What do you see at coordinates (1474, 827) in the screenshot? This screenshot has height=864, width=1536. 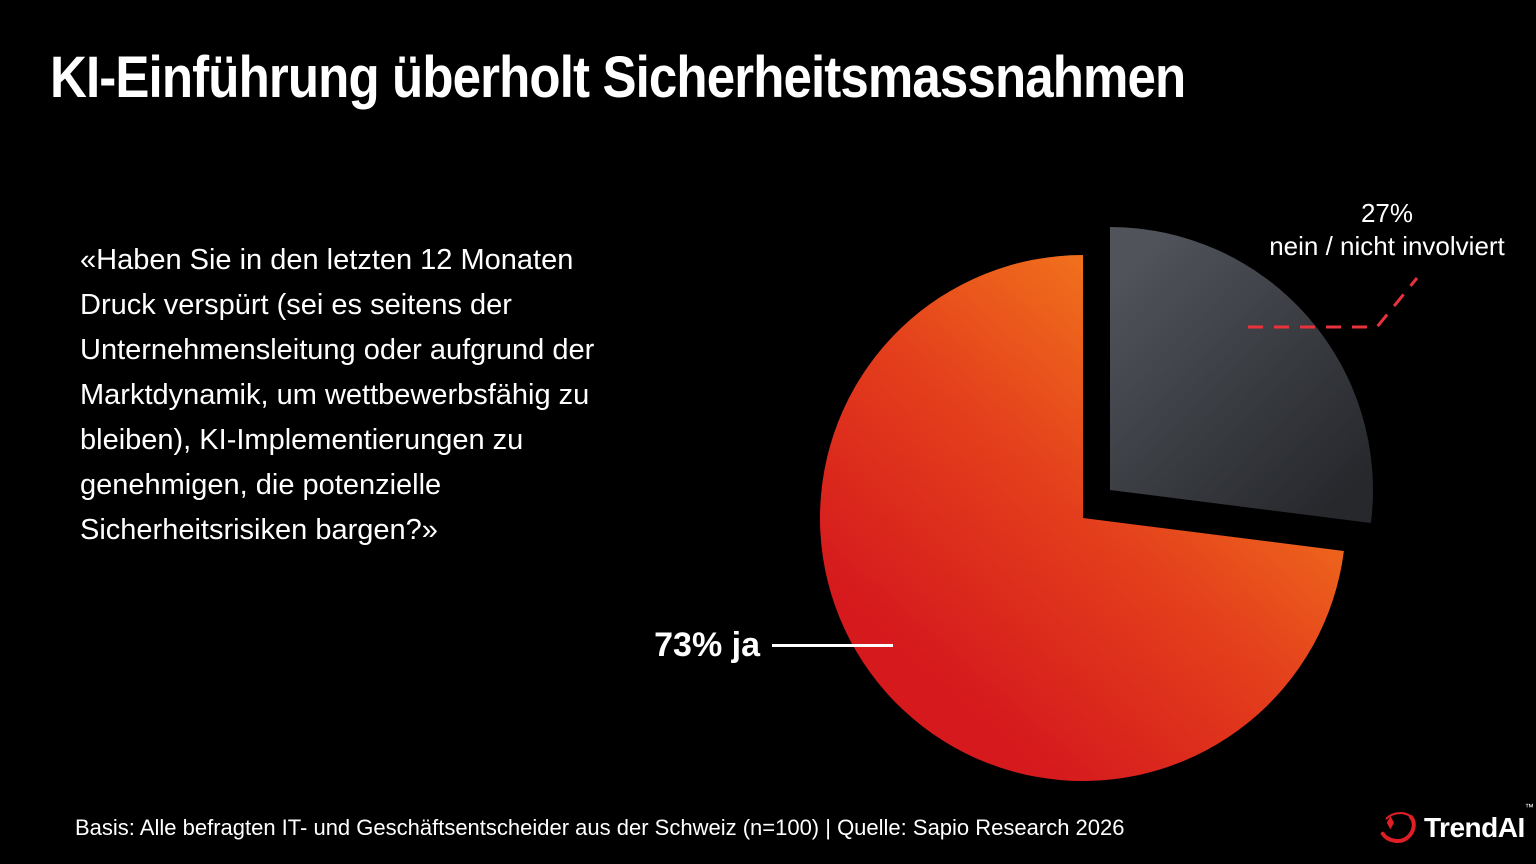 I see `brand-logo-text: TrendAI` at bounding box center [1474, 827].